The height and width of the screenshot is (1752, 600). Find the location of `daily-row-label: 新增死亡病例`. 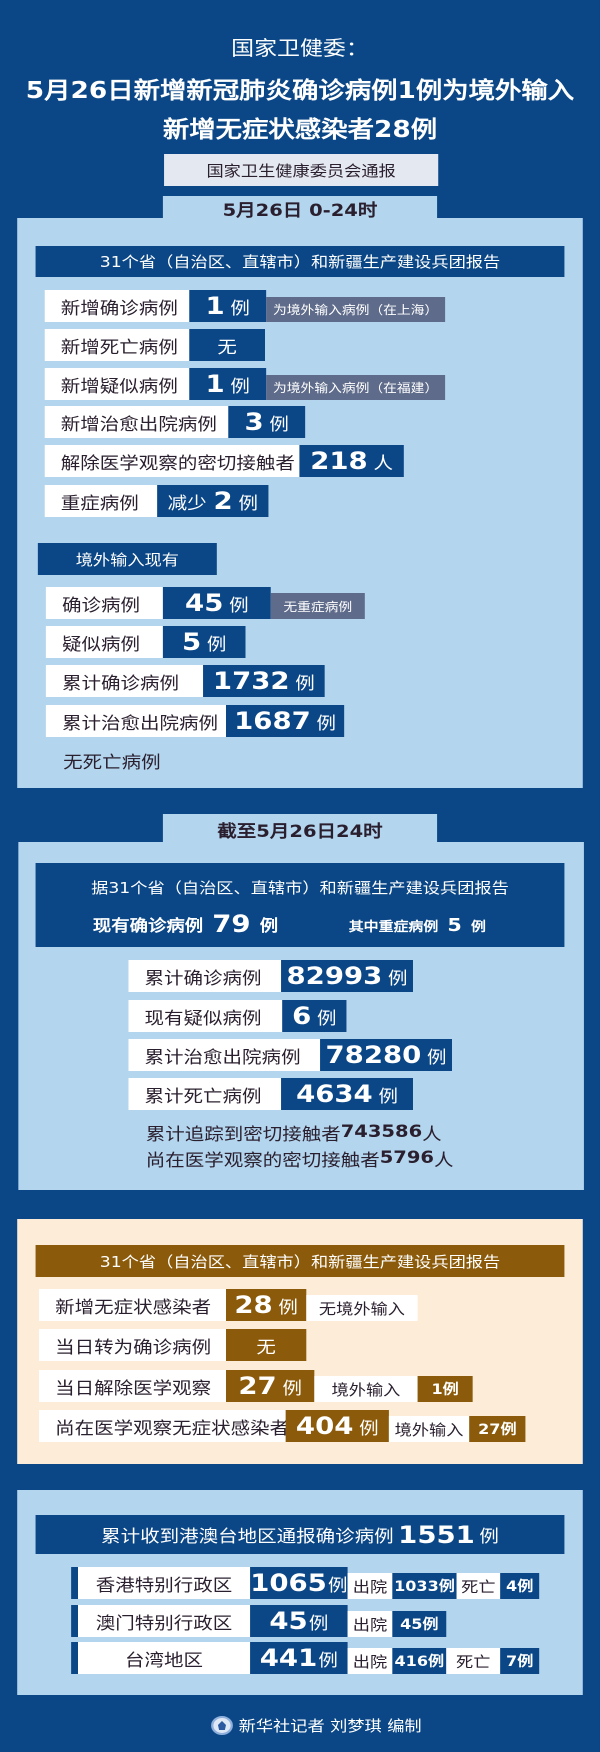

daily-row-label: 新增死亡病例 is located at coordinates (117, 345).